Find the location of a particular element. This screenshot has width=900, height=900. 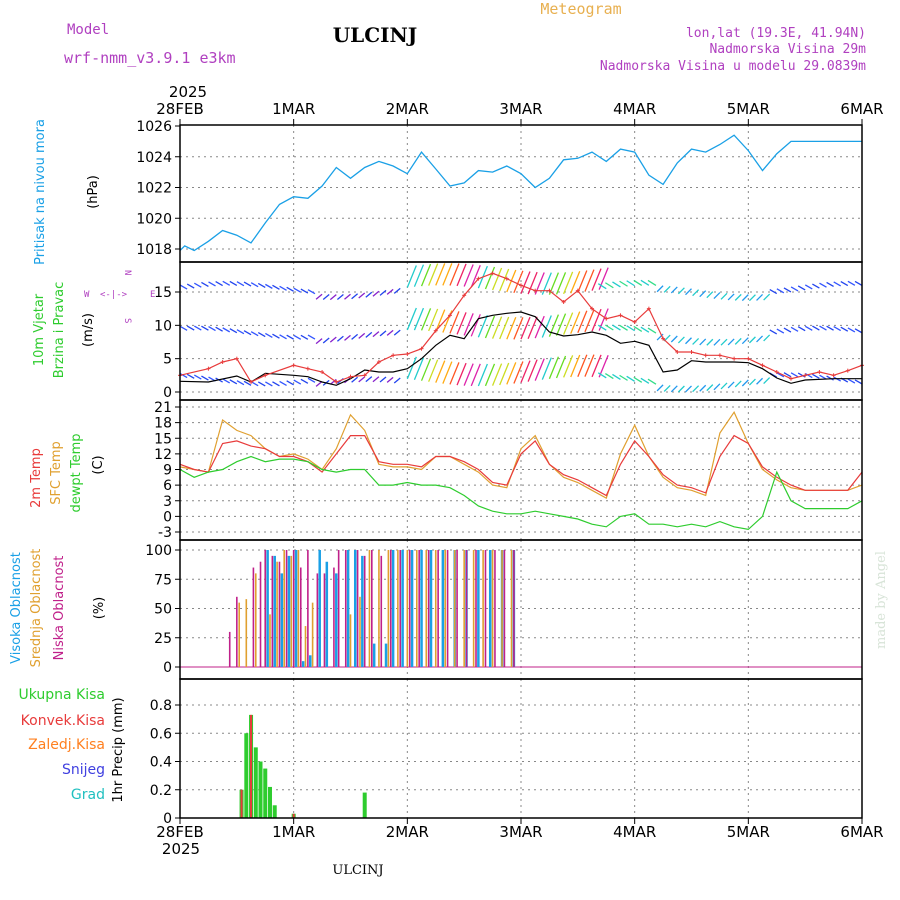

time-ticks-top: 28FEB 1MAR 2MAR 3MAR 4MAR 5MAR 6MAR is located at coordinates (520, 112).